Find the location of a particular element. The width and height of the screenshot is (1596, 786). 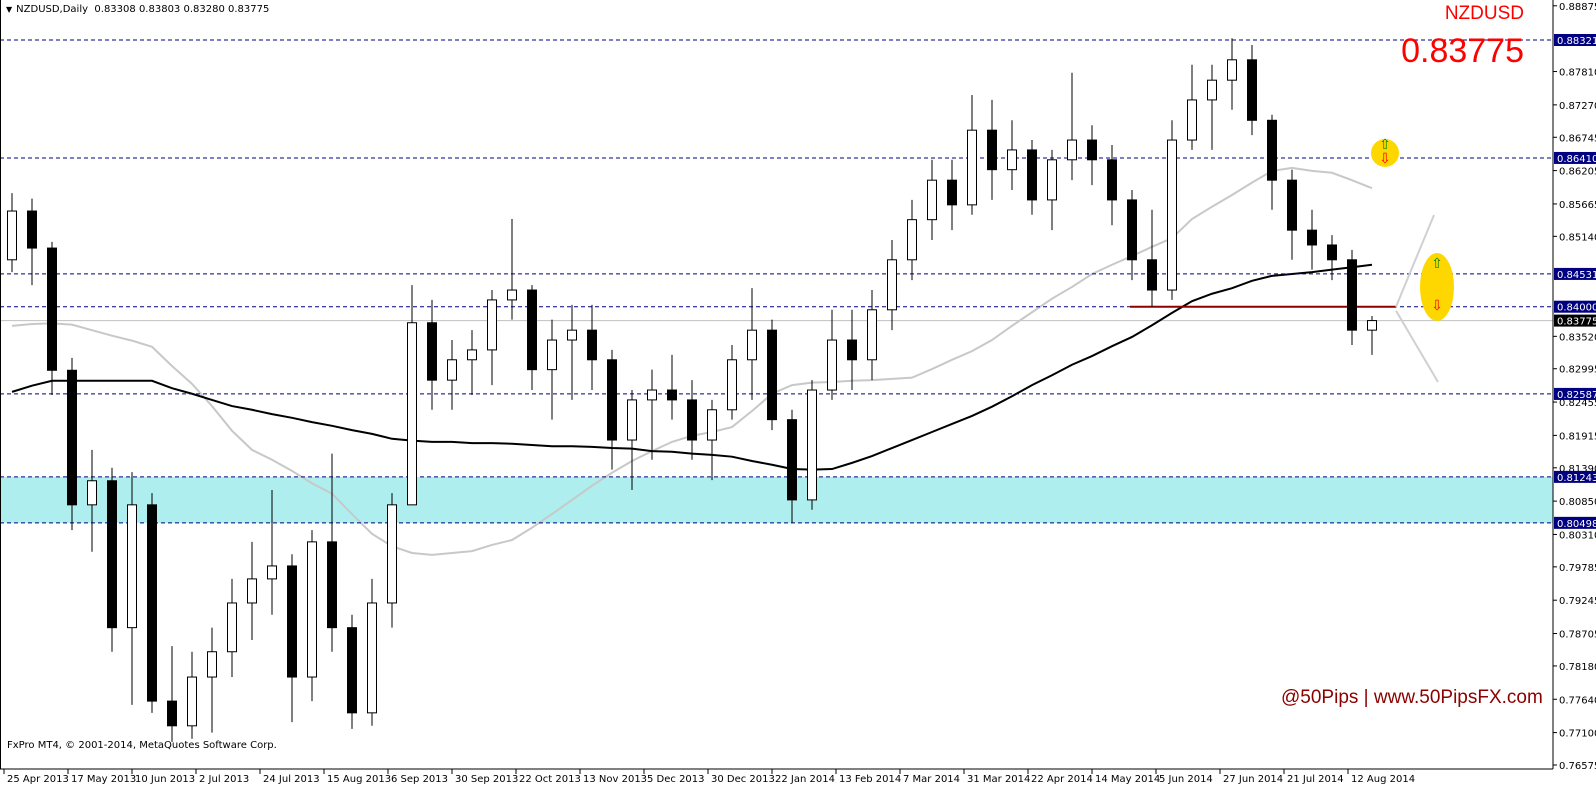

x-tick-label: 22 Oct 2013 is located at coordinates (550, 779).